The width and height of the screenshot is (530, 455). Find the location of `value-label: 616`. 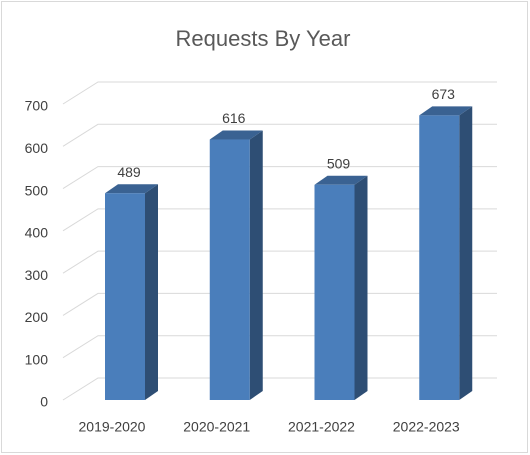

value-label: 616 is located at coordinates (234, 118).